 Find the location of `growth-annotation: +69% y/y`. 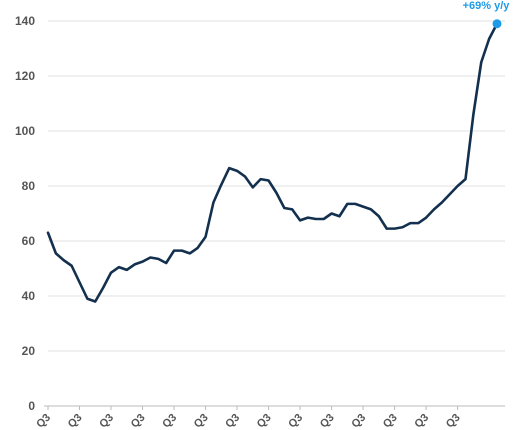

growth-annotation: +69% y/y is located at coordinates (487, 6).